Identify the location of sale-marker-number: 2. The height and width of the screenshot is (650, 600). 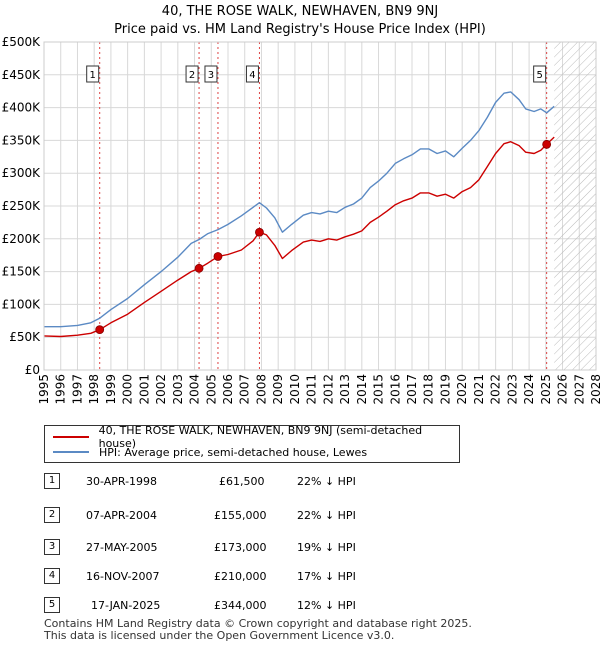
(192, 75).